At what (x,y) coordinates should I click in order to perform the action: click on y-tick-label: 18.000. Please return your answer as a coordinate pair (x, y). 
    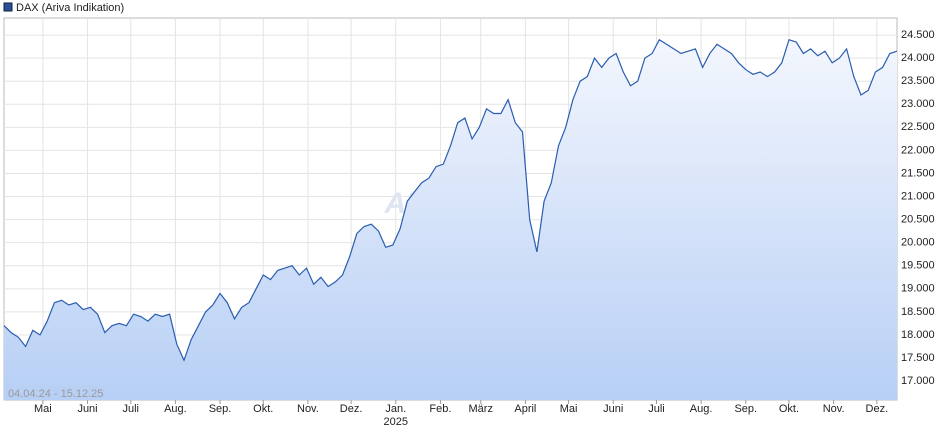
    Looking at the image, I should click on (918, 335).